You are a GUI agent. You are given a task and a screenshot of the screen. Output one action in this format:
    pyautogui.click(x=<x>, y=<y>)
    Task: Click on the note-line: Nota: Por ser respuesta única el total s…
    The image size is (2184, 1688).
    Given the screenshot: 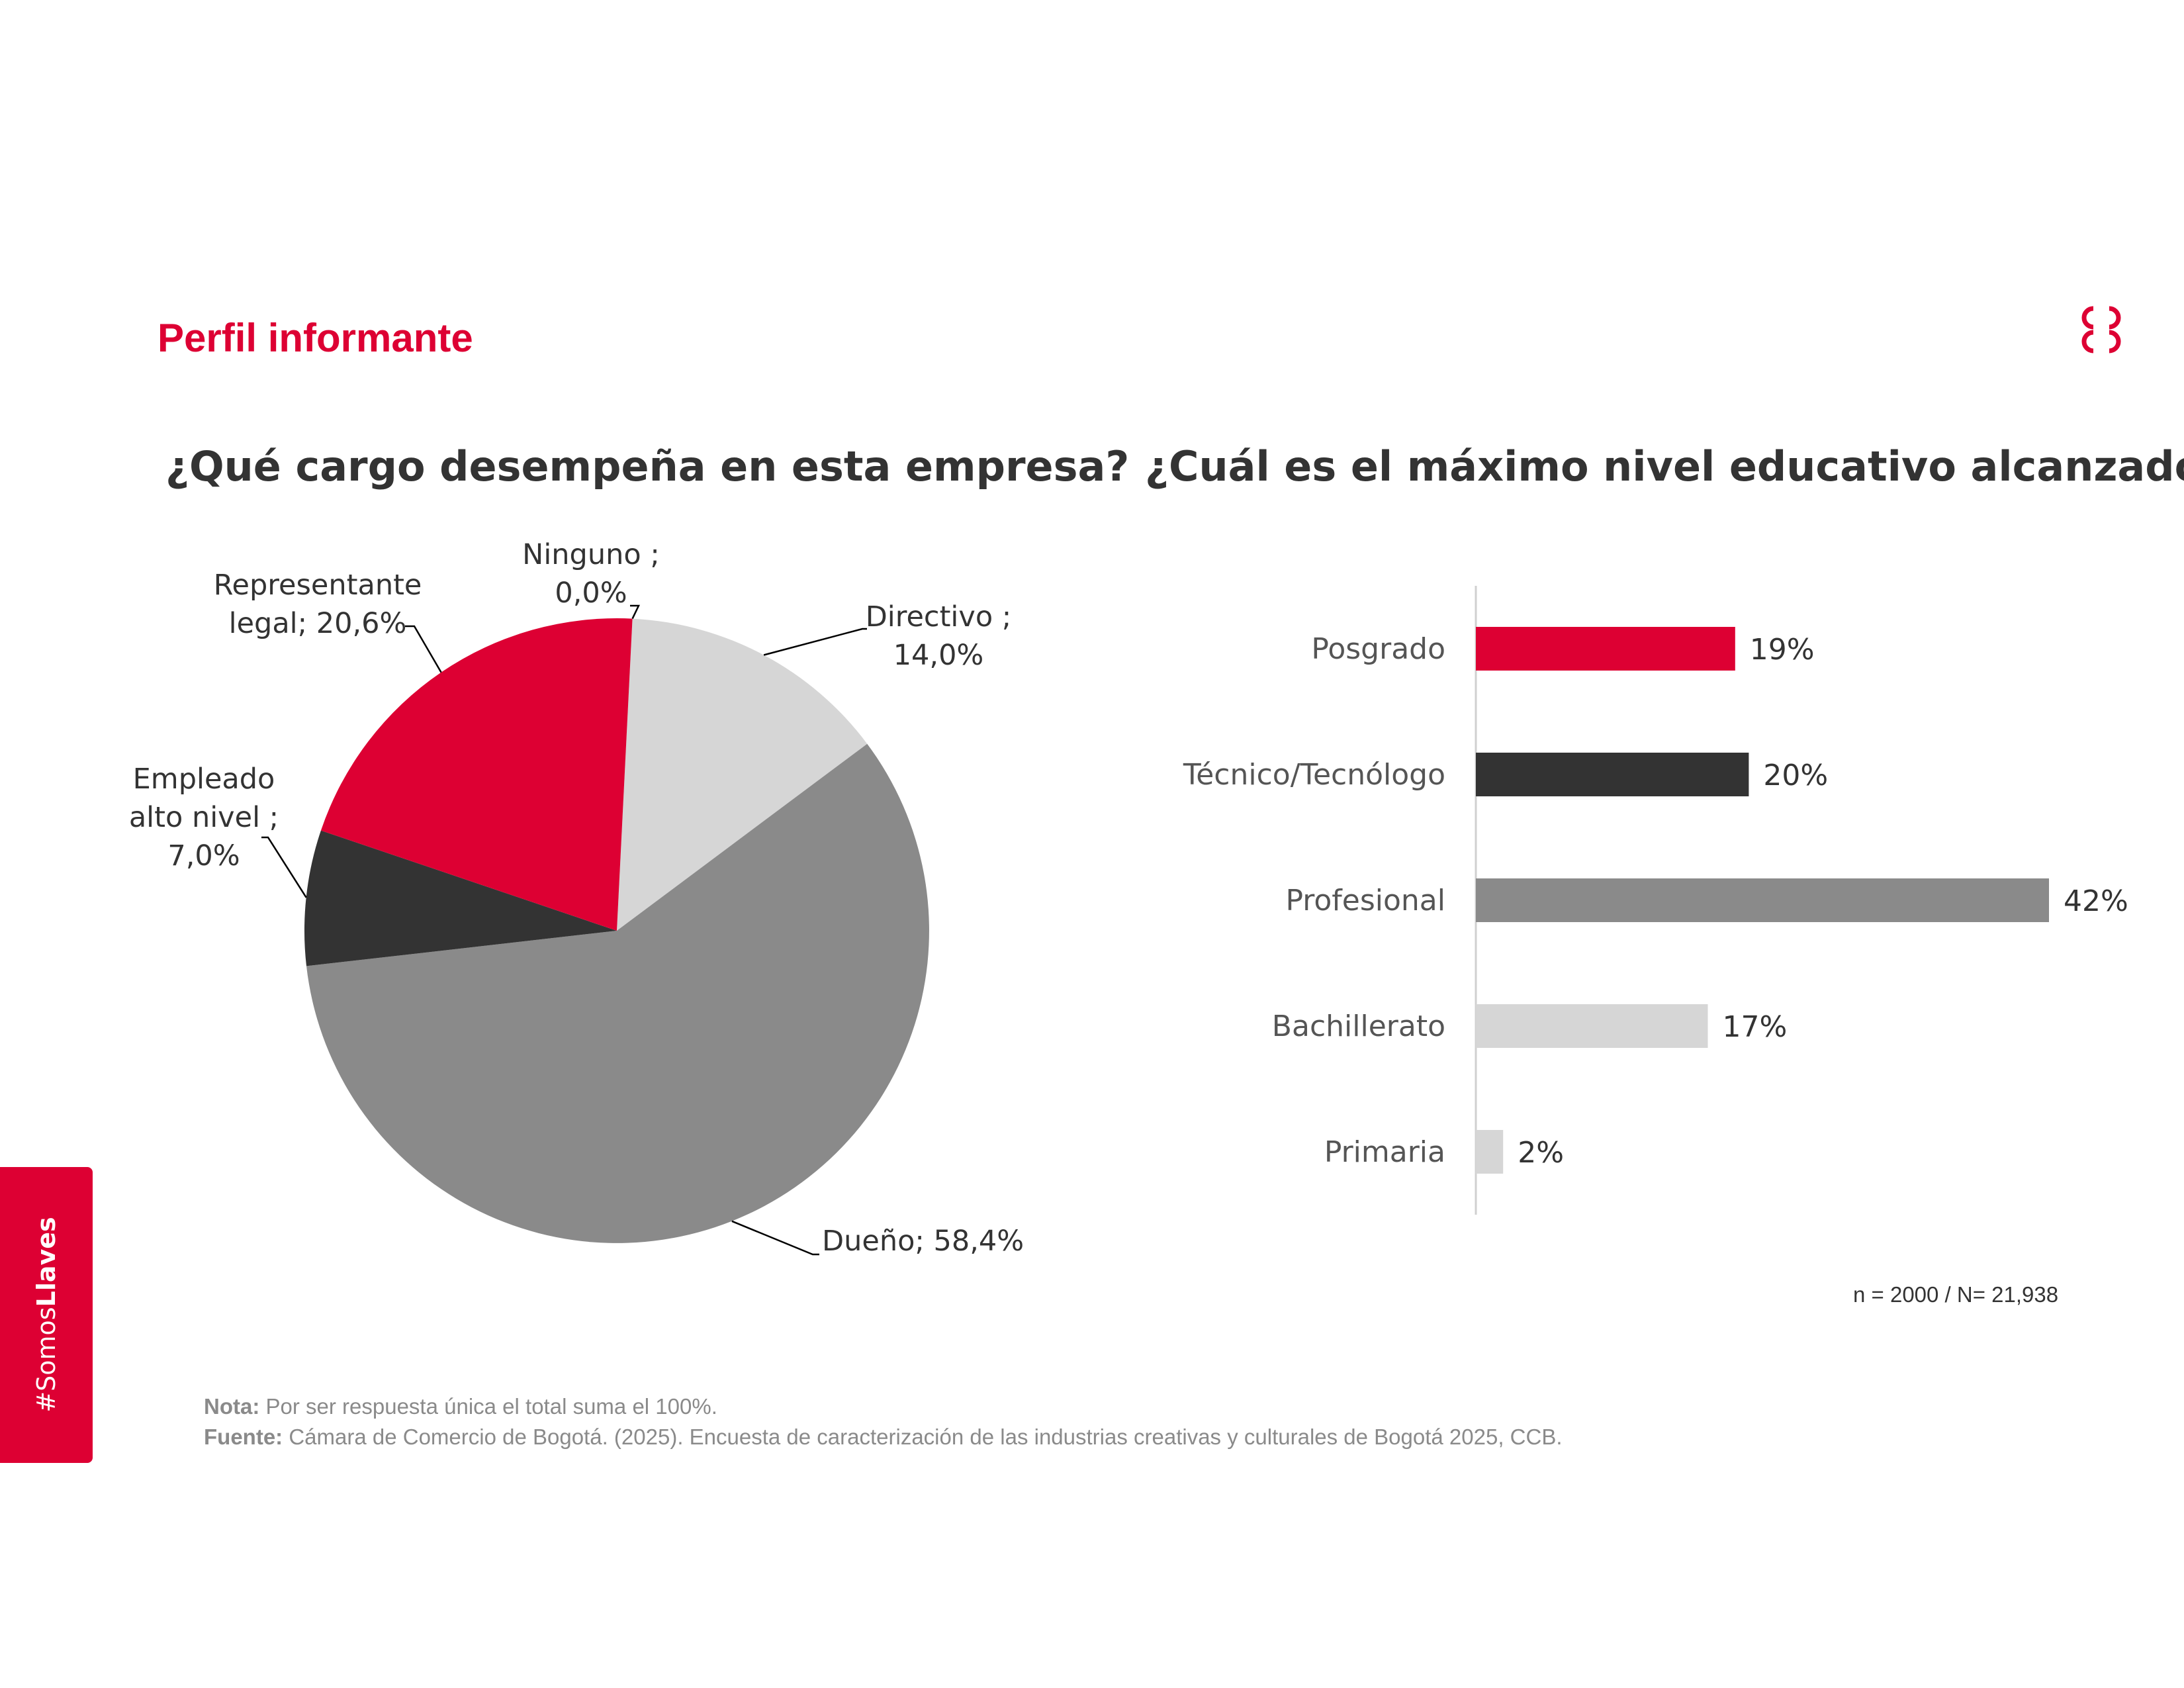 What is the action you would take?
    pyautogui.click(x=883, y=1406)
    